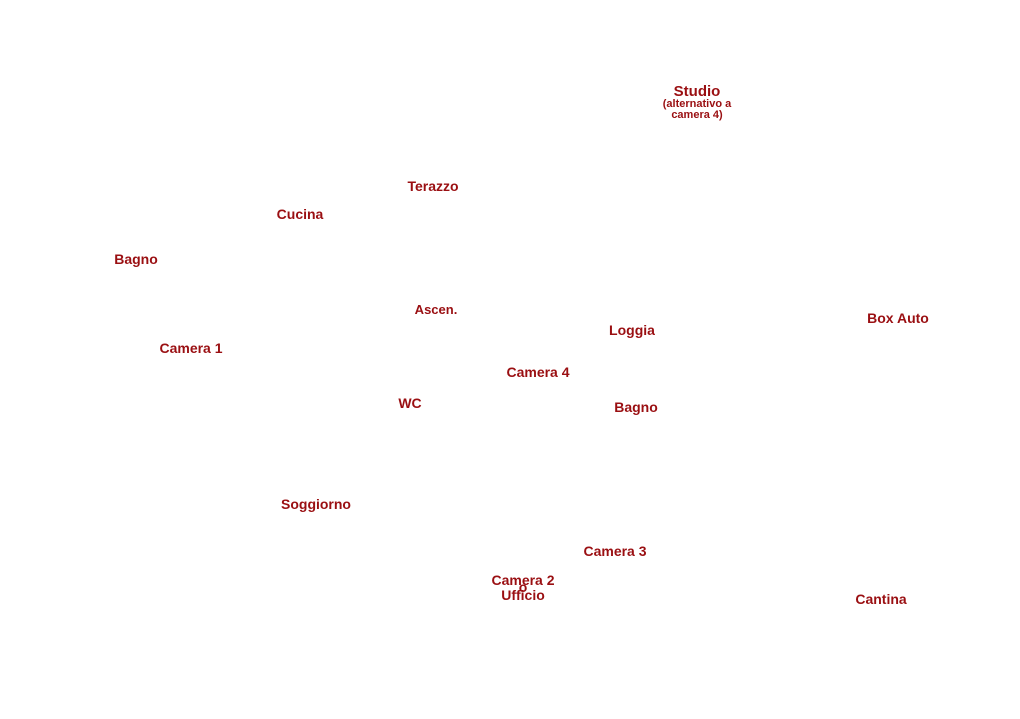 This screenshot has height=719, width=1020. Describe the element at coordinates (615, 551) in the screenshot. I see `room-camera-3-label: Camera 3` at that location.